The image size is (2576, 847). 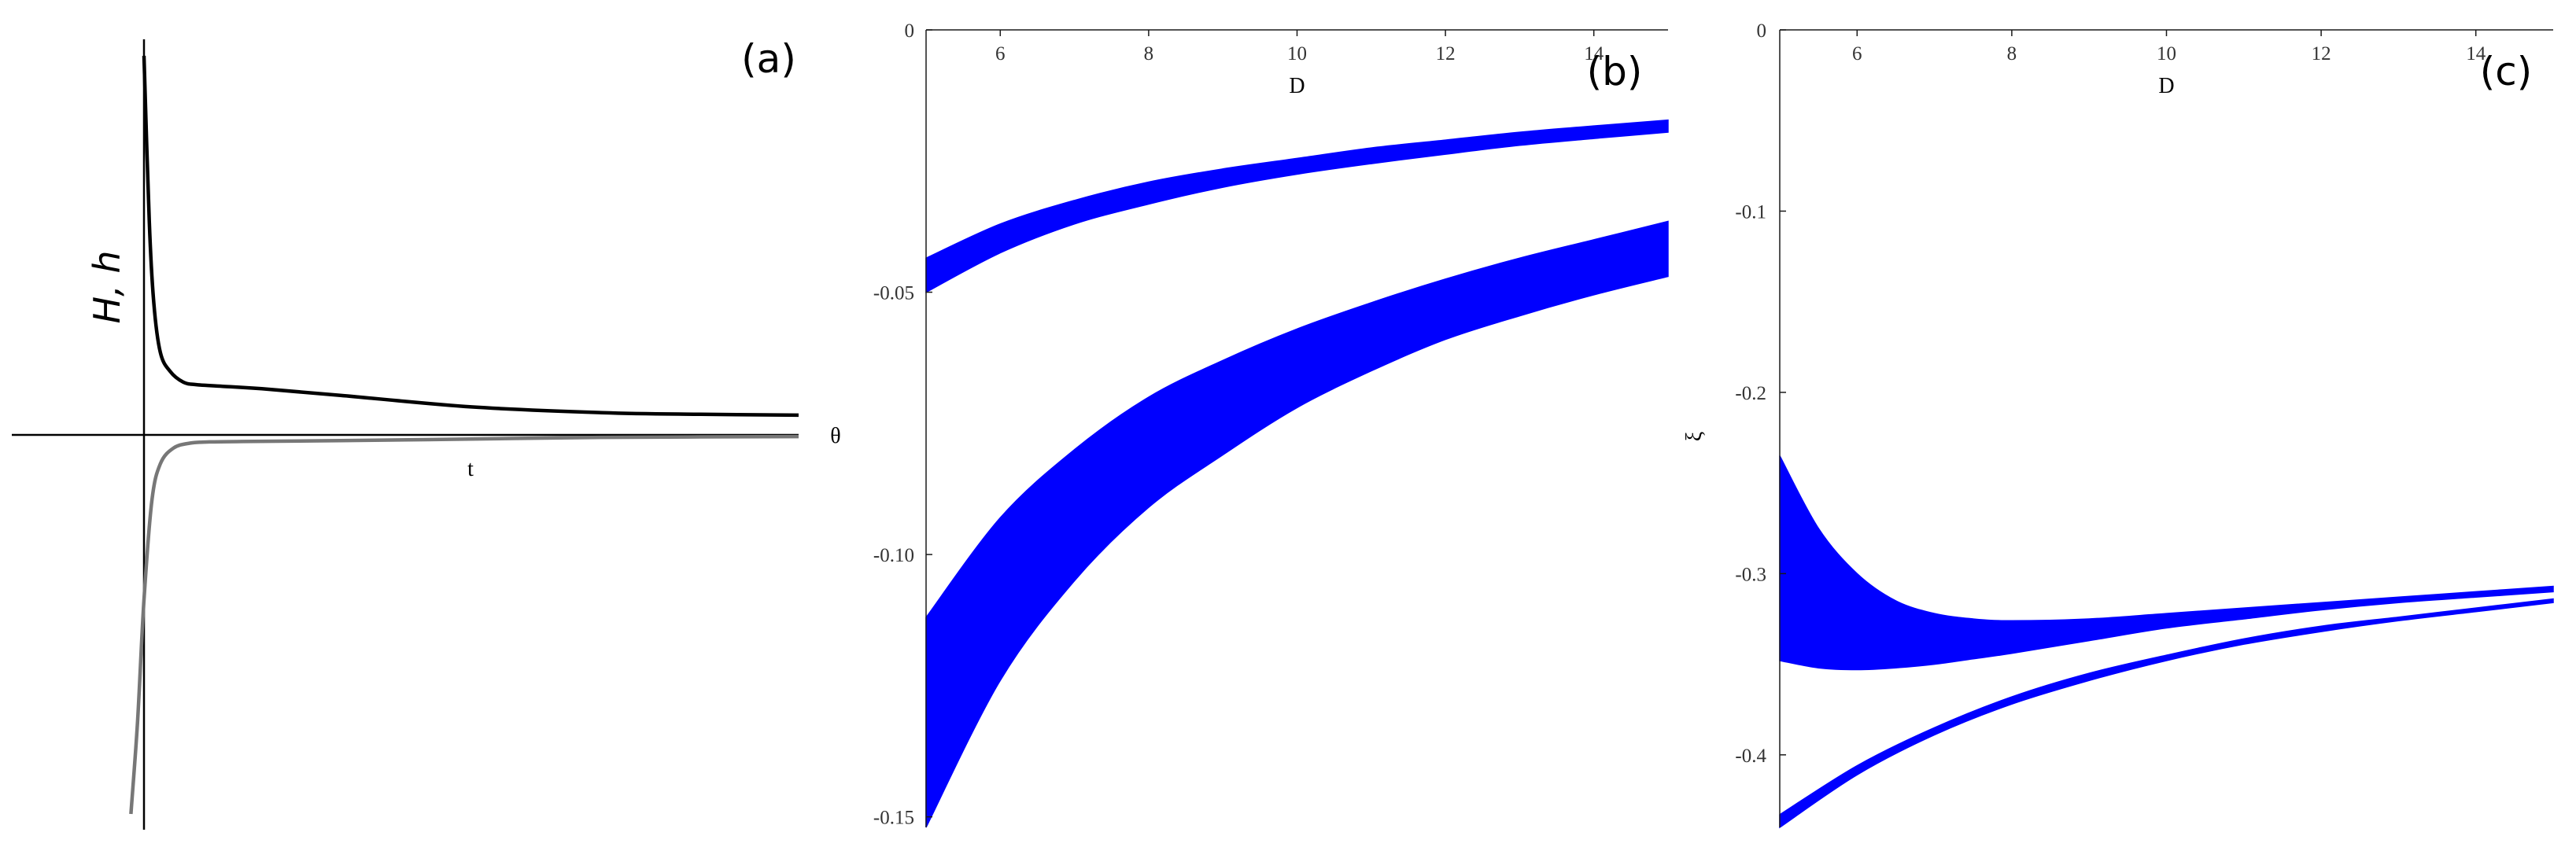 What do you see at coordinates (910, 31) in the screenshot?
I see `b-y-tick-label: 0` at bounding box center [910, 31].